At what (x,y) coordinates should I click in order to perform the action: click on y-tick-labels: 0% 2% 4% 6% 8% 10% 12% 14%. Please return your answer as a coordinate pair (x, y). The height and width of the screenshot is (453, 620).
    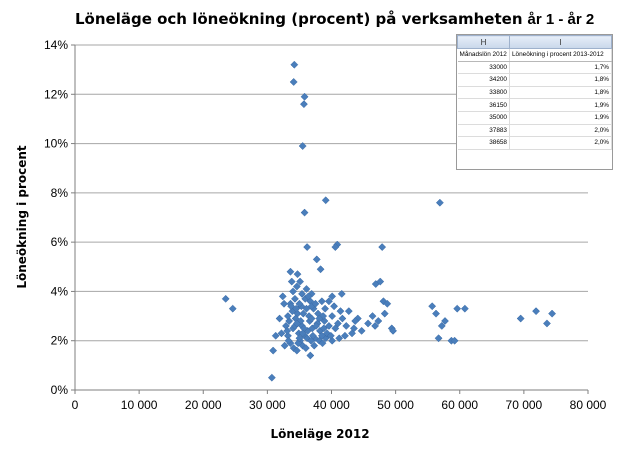
    Looking at the image, I should click on (56, 217).